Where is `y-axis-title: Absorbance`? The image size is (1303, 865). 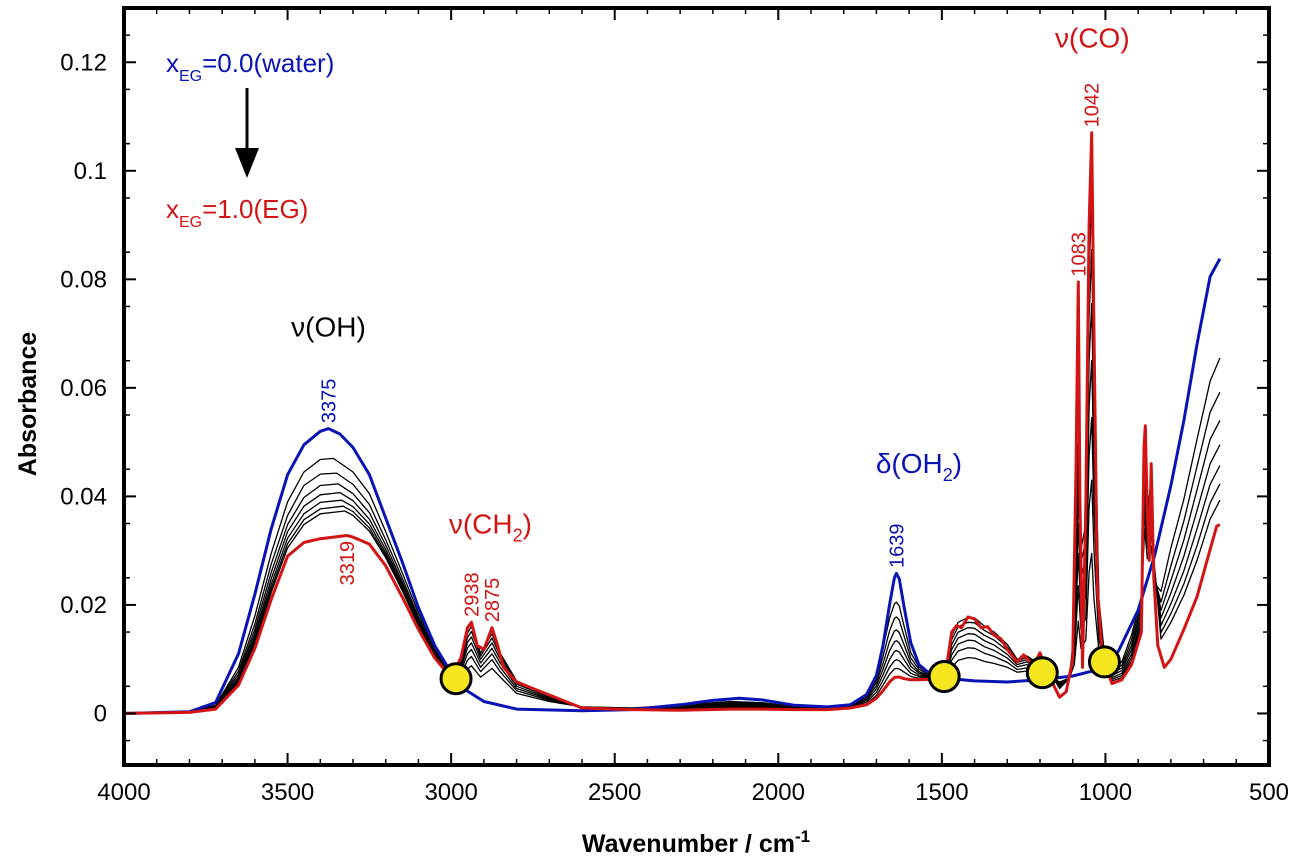
y-axis-title: Absorbance is located at coordinates (28, 404).